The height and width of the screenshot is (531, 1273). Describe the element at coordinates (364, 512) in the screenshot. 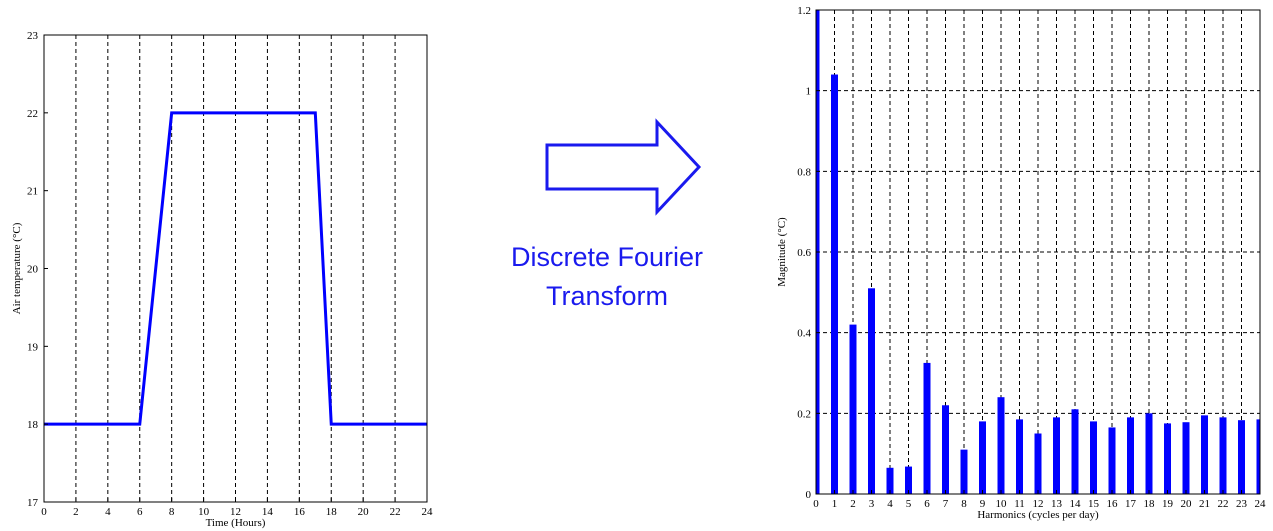

I see `left-x-tick-label: 20` at that location.